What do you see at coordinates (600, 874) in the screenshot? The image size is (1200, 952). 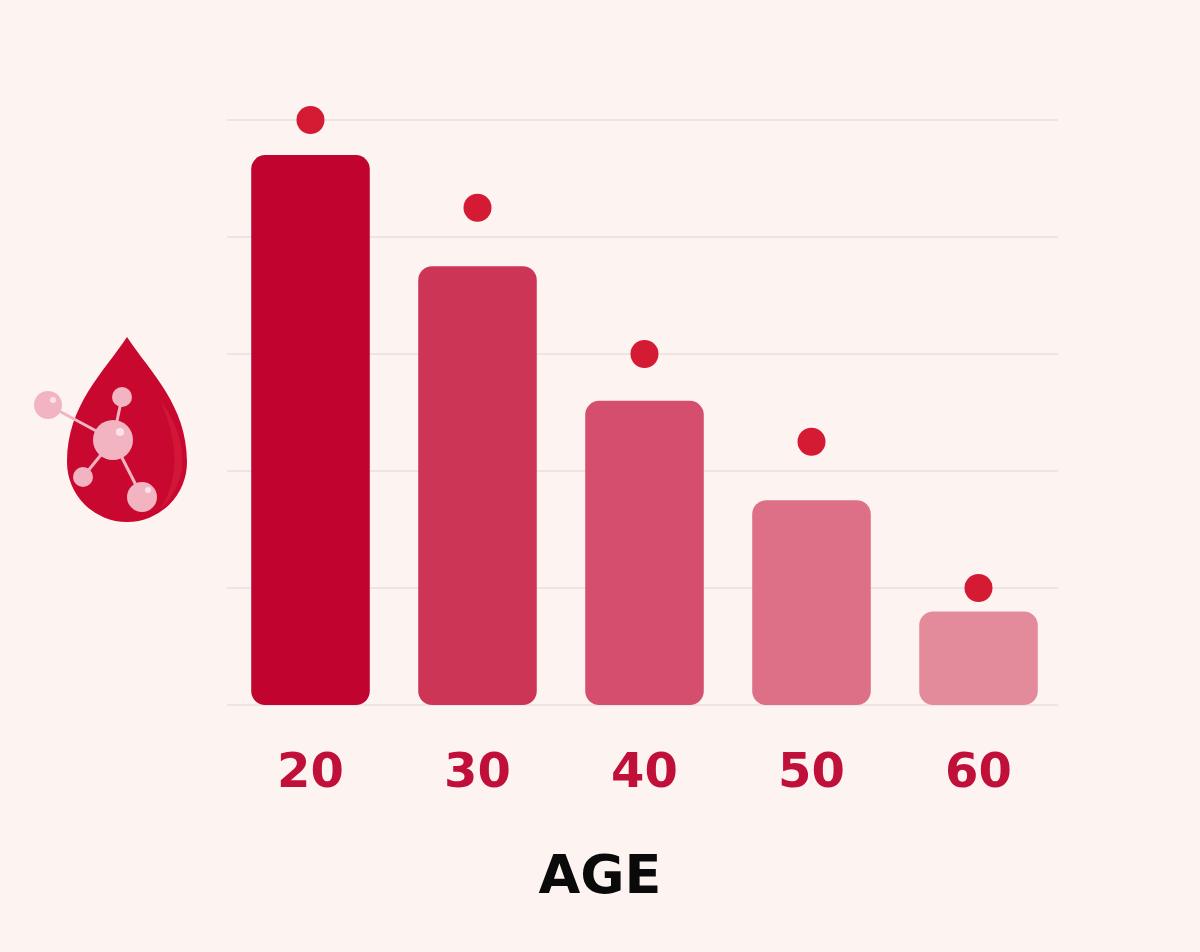 I see `x-axis-title: AGE` at bounding box center [600, 874].